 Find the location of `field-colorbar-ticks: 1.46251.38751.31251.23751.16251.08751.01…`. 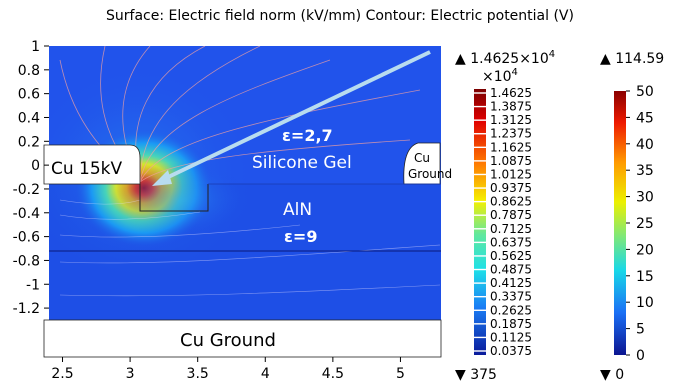

field-colorbar-ticks: 1.46251.38751.31251.23751.16251.08751.01… is located at coordinates (503, 222).